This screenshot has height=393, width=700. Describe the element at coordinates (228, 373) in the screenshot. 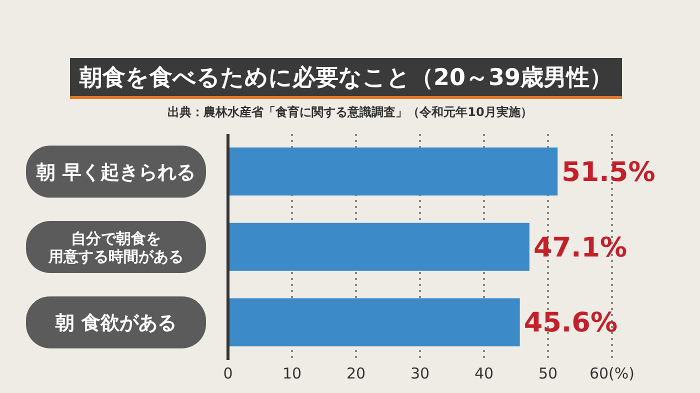

I see `x-tick-label: 0` at that location.